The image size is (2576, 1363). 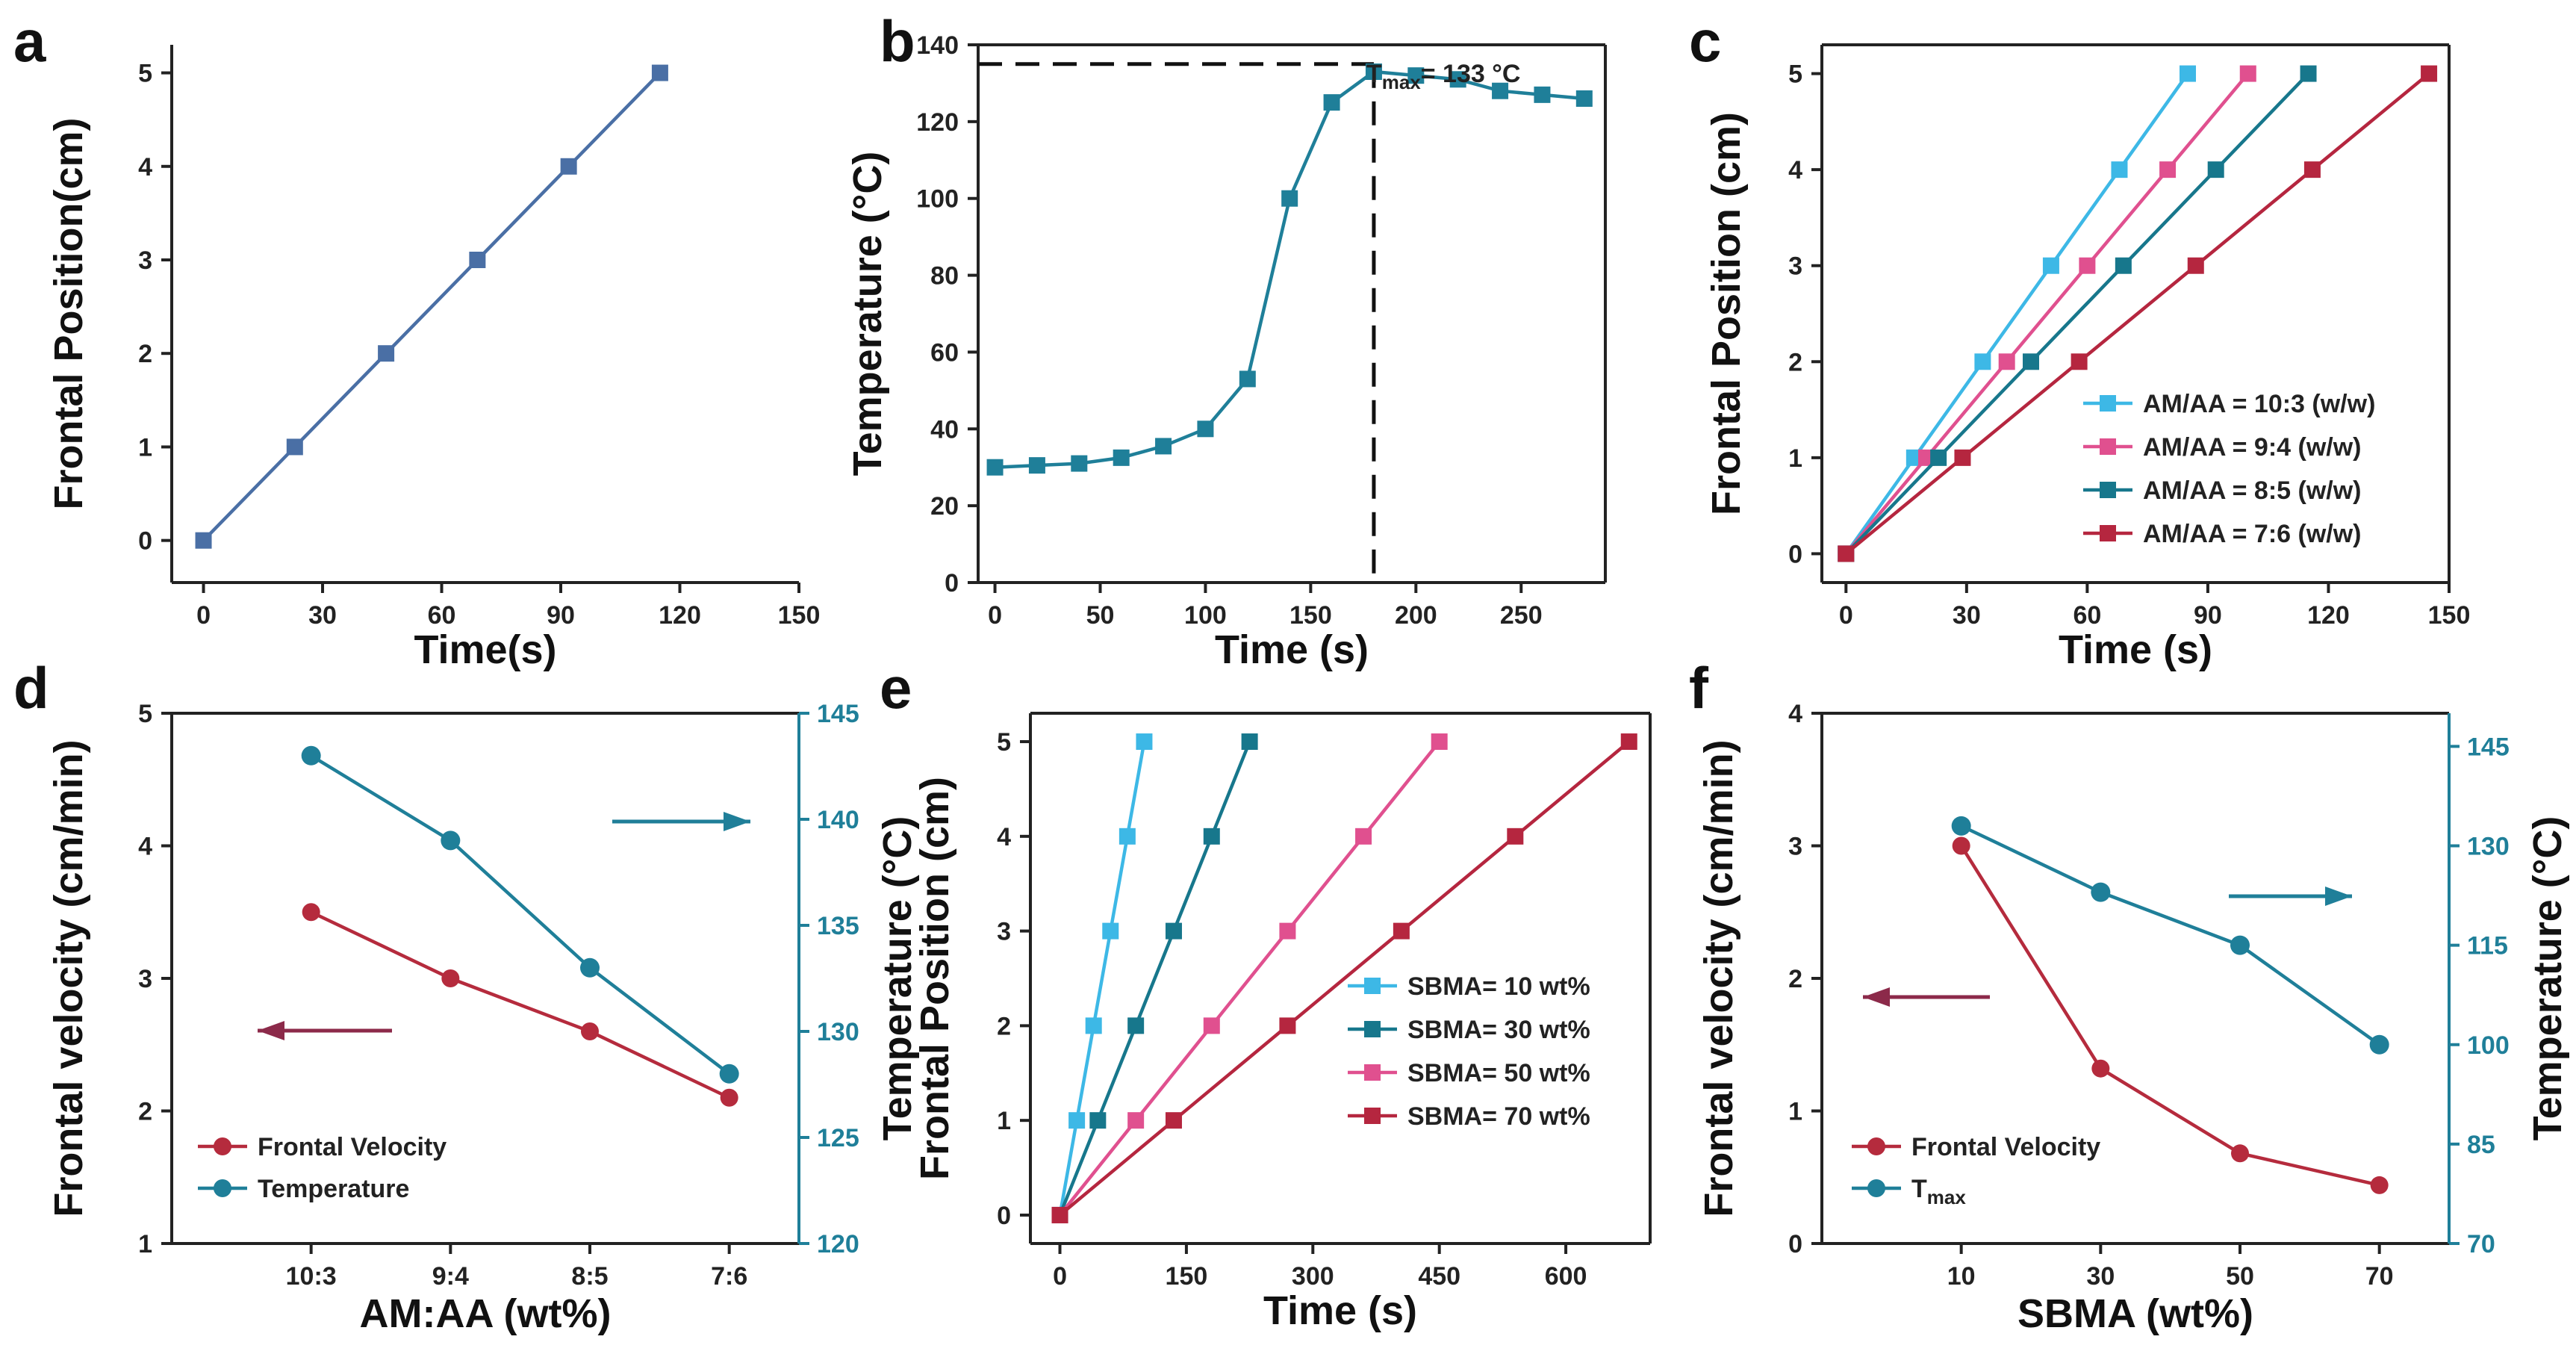 I want to click on right-y-tick-label: 130, so click(x=838, y=1032).